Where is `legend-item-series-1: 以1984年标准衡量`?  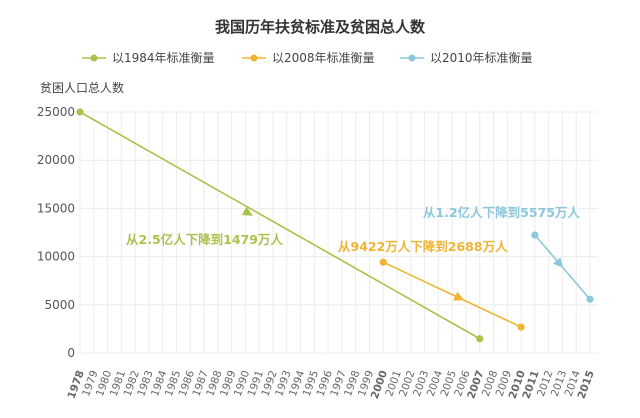
legend-item-series-1: 以1984年标准衡量 is located at coordinates (148, 58).